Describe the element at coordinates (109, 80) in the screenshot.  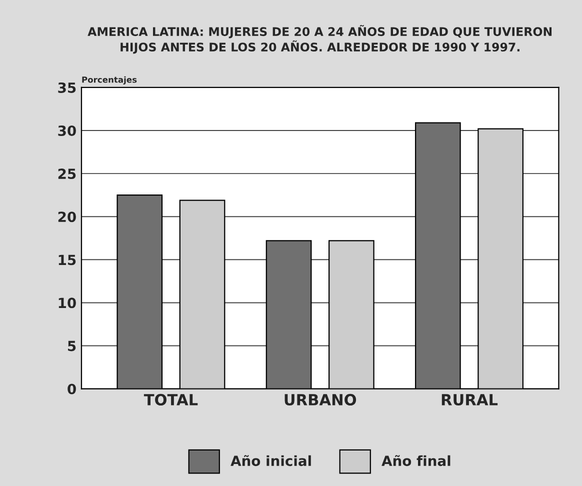
I see `y-axis-title: Porcentajes` at that location.